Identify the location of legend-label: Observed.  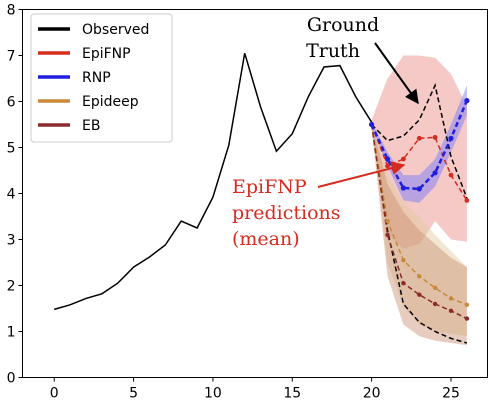
(115, 30).